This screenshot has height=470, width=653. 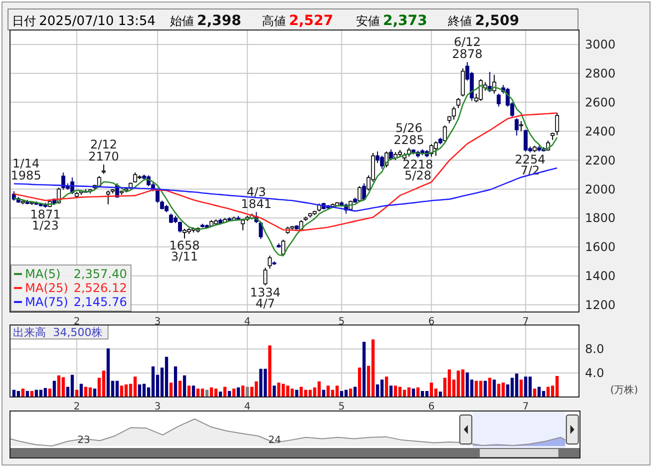 I want to click on y-tick-label: 2800, so click(x=600, y=73).